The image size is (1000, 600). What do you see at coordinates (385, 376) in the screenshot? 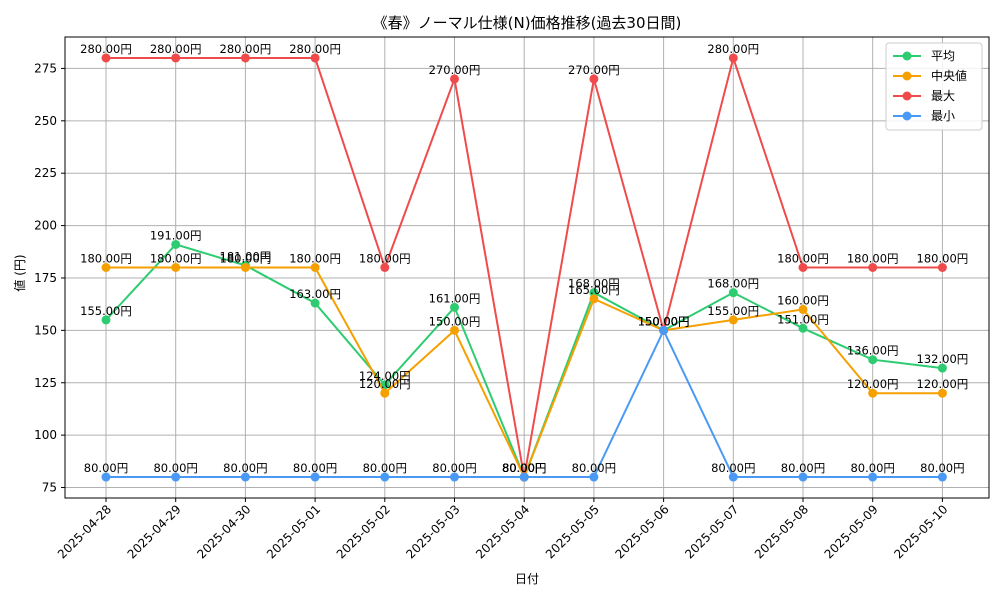
I see `data-label: 124.00円` at bounding box center [385, 376].